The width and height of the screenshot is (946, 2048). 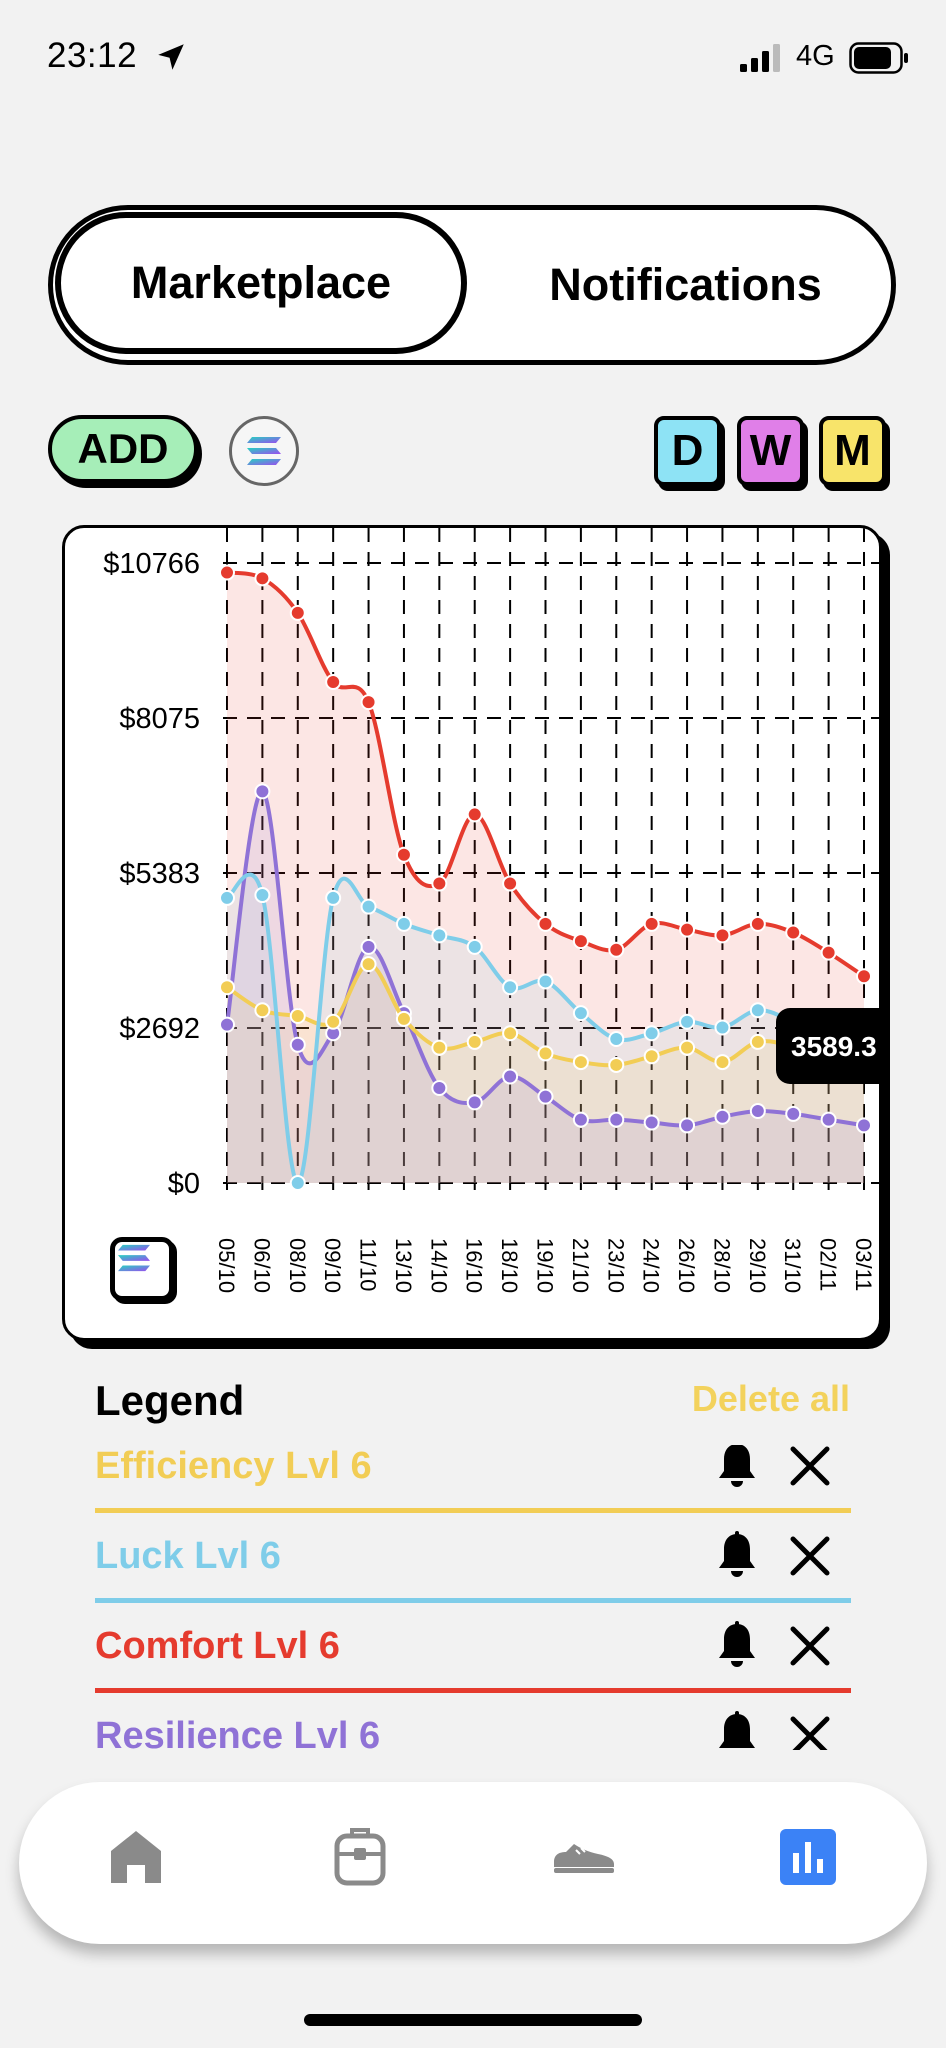 What do you see at coordinates (863, 1264) in the screenshot?
I see `x-tick-label: 03/11` at bounding box center [863, 1264].